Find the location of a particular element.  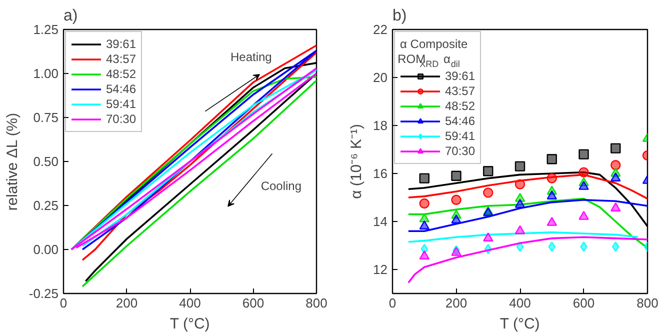

annotation: Heating is located at coordinates (251, 57).